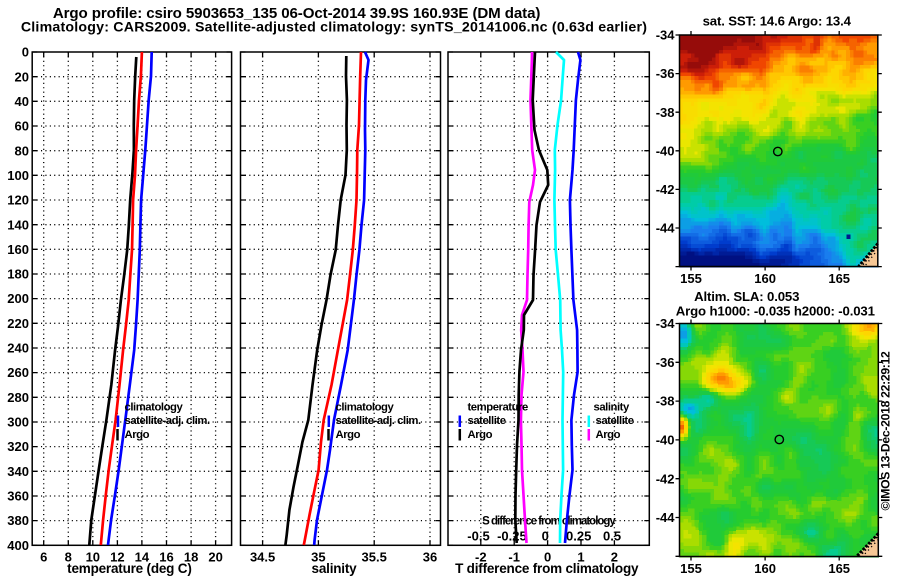  I want to click on svg-text: T difference from climatology, so click(547, 568).